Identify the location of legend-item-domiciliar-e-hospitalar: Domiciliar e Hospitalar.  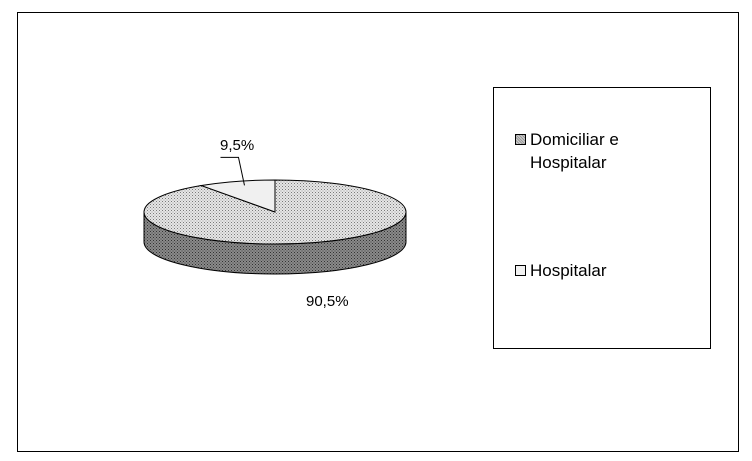
(607, 151).